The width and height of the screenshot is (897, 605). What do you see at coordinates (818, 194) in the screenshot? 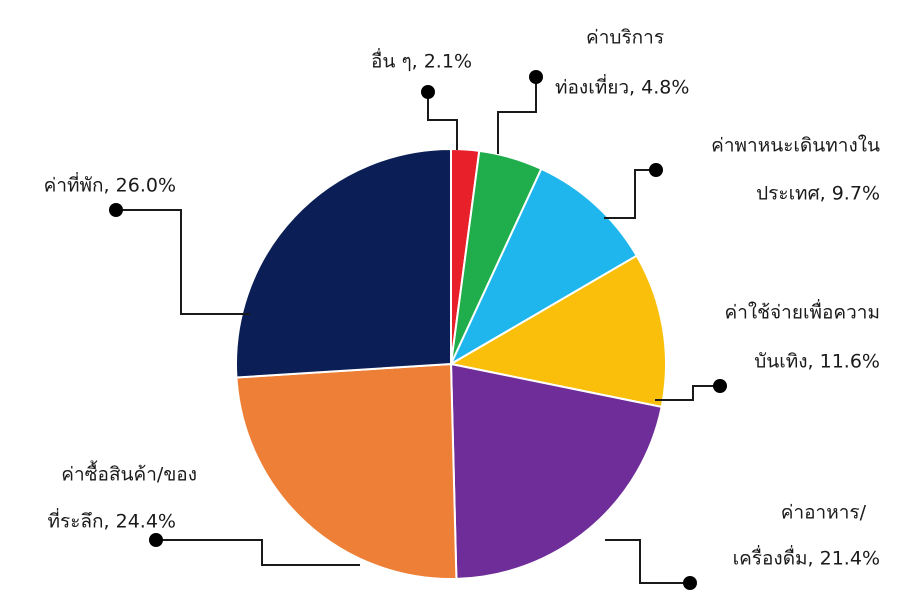
I see `data-label-3-line-2: ประเทศ, 9.7%` at bounding box center [818, 194].